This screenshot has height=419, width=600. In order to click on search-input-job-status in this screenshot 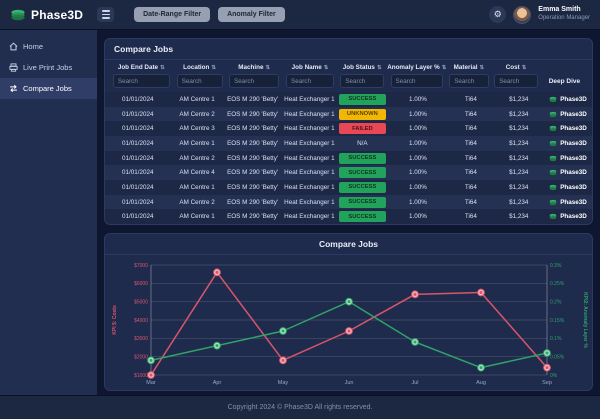, I will do `click(362, 81)`.